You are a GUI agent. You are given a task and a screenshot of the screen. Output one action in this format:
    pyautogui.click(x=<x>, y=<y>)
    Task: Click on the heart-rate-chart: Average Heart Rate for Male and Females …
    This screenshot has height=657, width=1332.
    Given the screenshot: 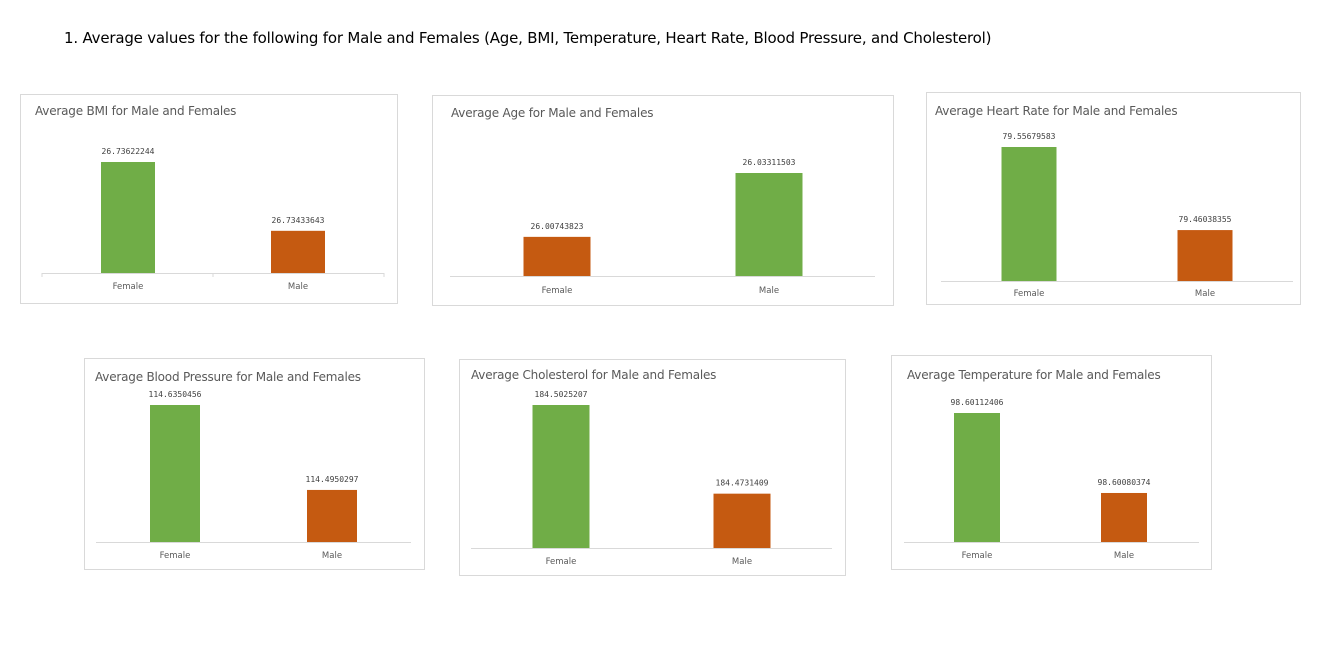 What is the action you would take?
    pyautogui.click(x=1113, y=198)
    